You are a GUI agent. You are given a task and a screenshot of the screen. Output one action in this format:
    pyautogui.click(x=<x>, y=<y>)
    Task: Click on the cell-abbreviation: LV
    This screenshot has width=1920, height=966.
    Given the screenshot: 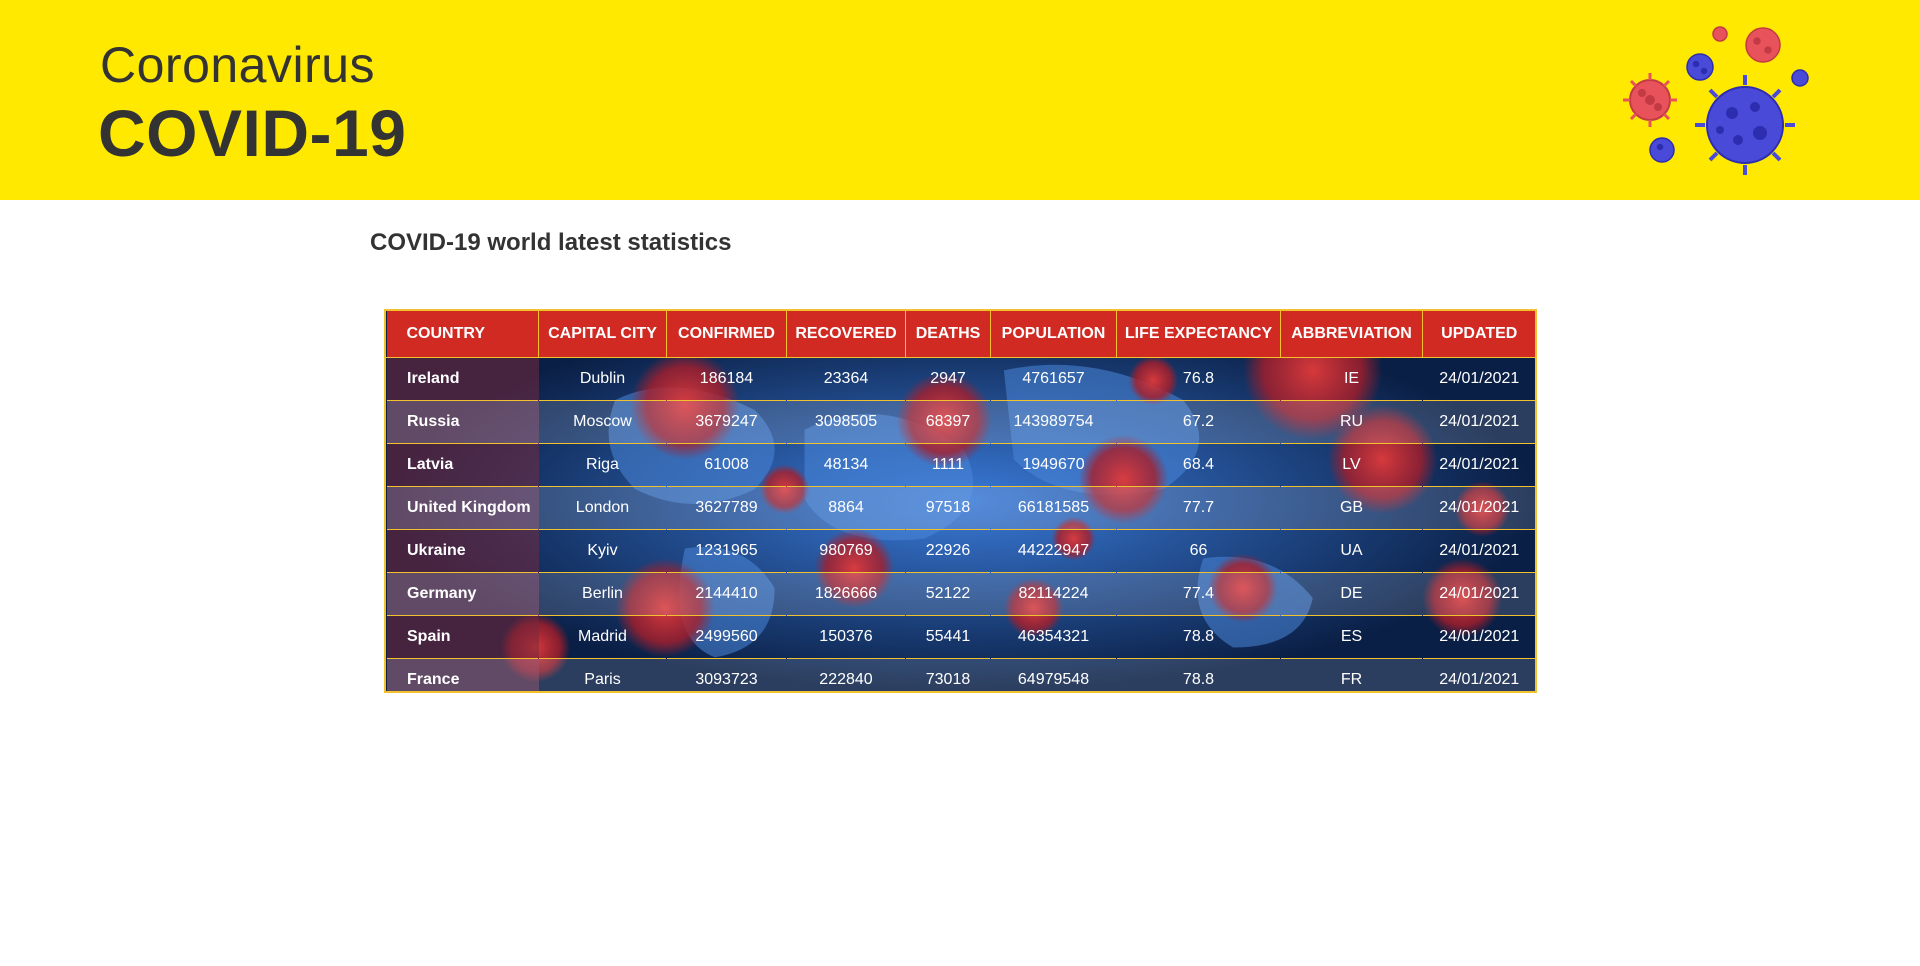 What is the action you would take?
    pyautogui.click(x=1351, y=465)
    